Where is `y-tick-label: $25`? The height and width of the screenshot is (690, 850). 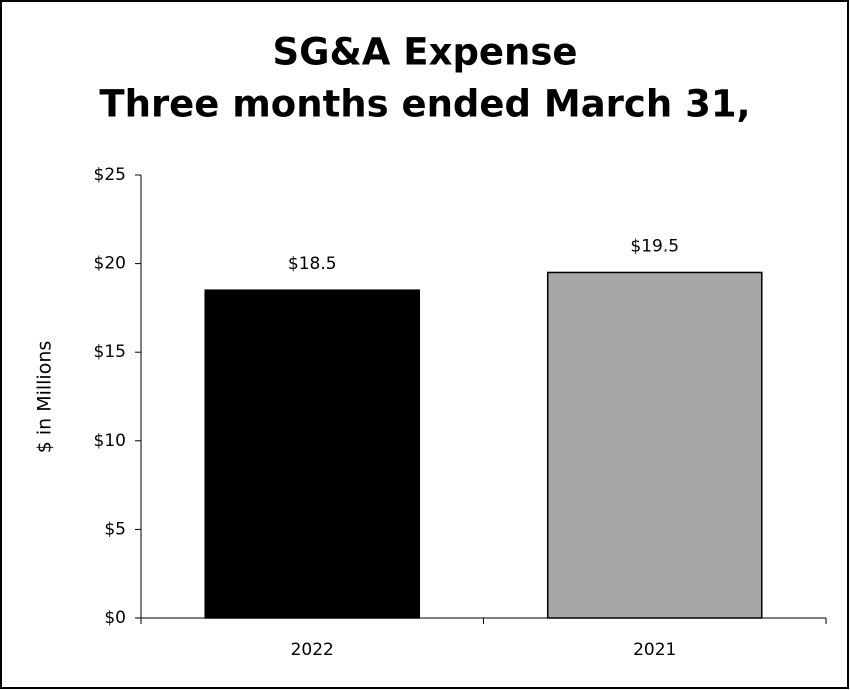 y-tick-label: $25 is located at coordinates (110, 175).